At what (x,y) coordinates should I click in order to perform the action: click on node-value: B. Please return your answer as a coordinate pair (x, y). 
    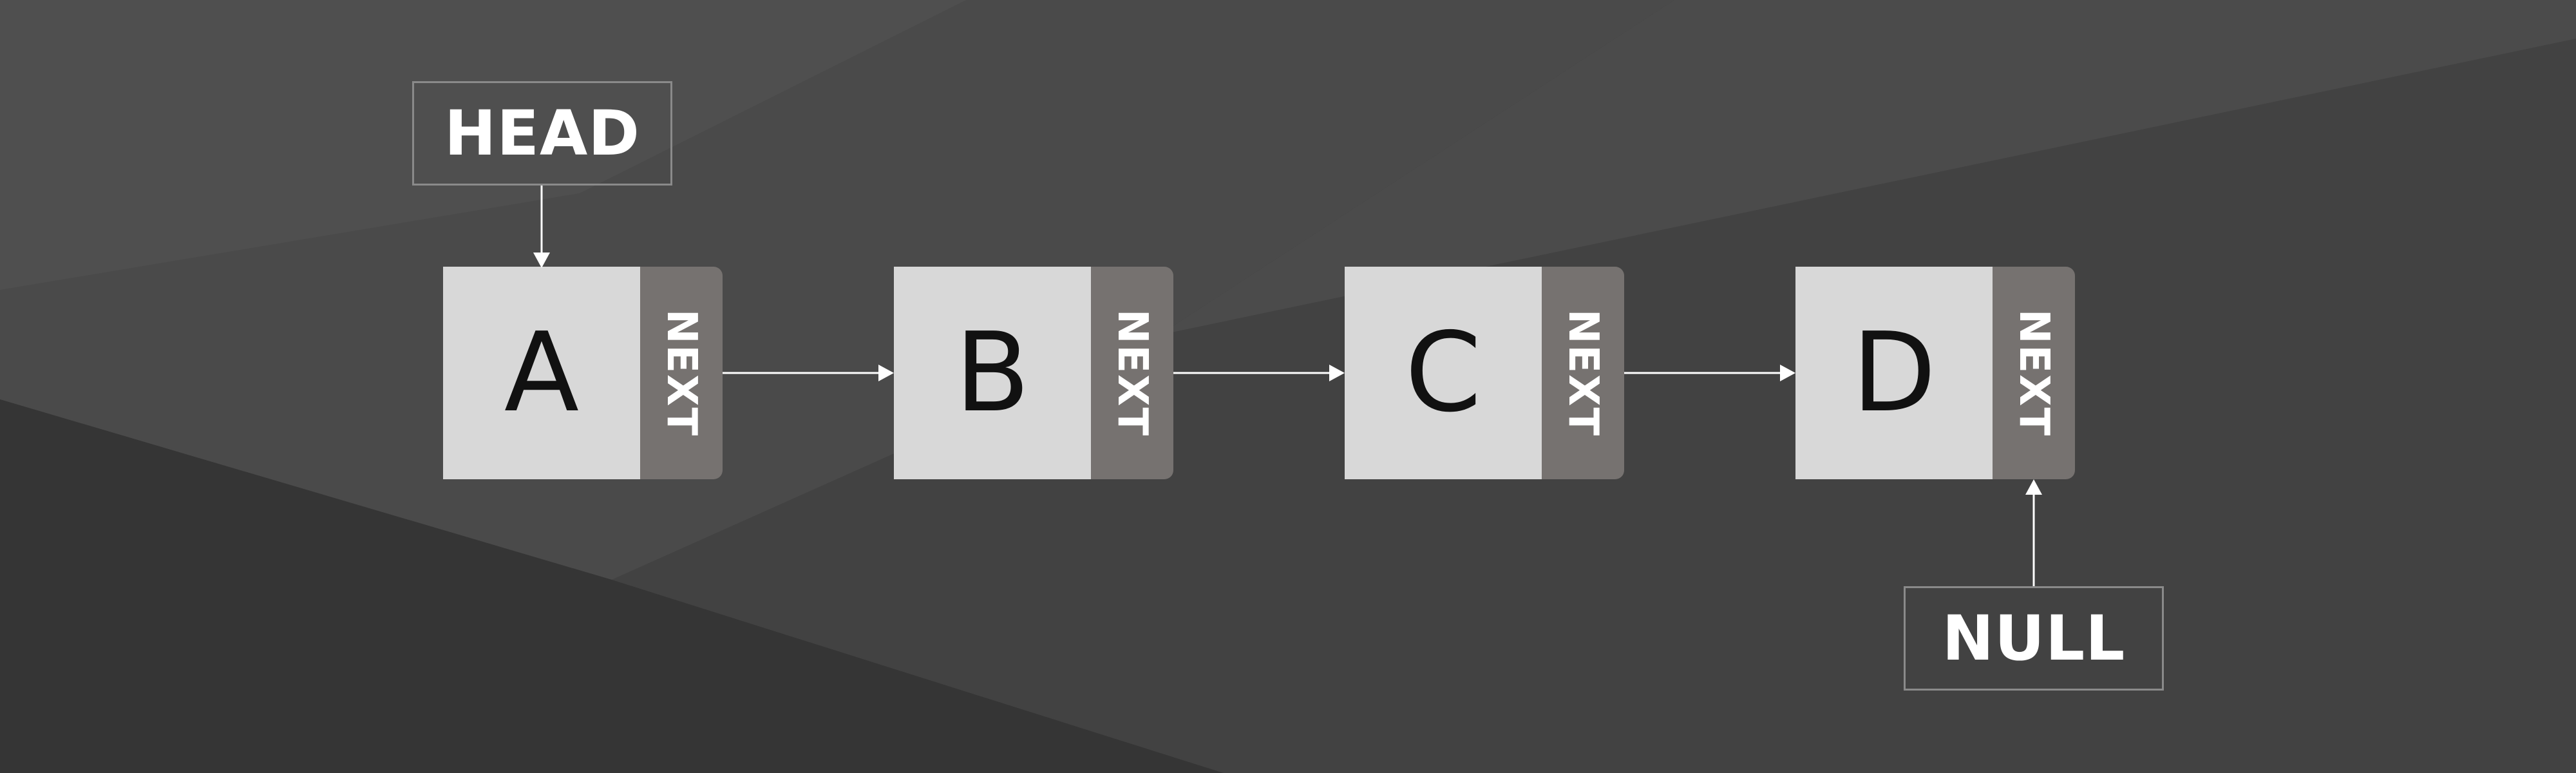
    Looking at the image, I should click on (993, 373).